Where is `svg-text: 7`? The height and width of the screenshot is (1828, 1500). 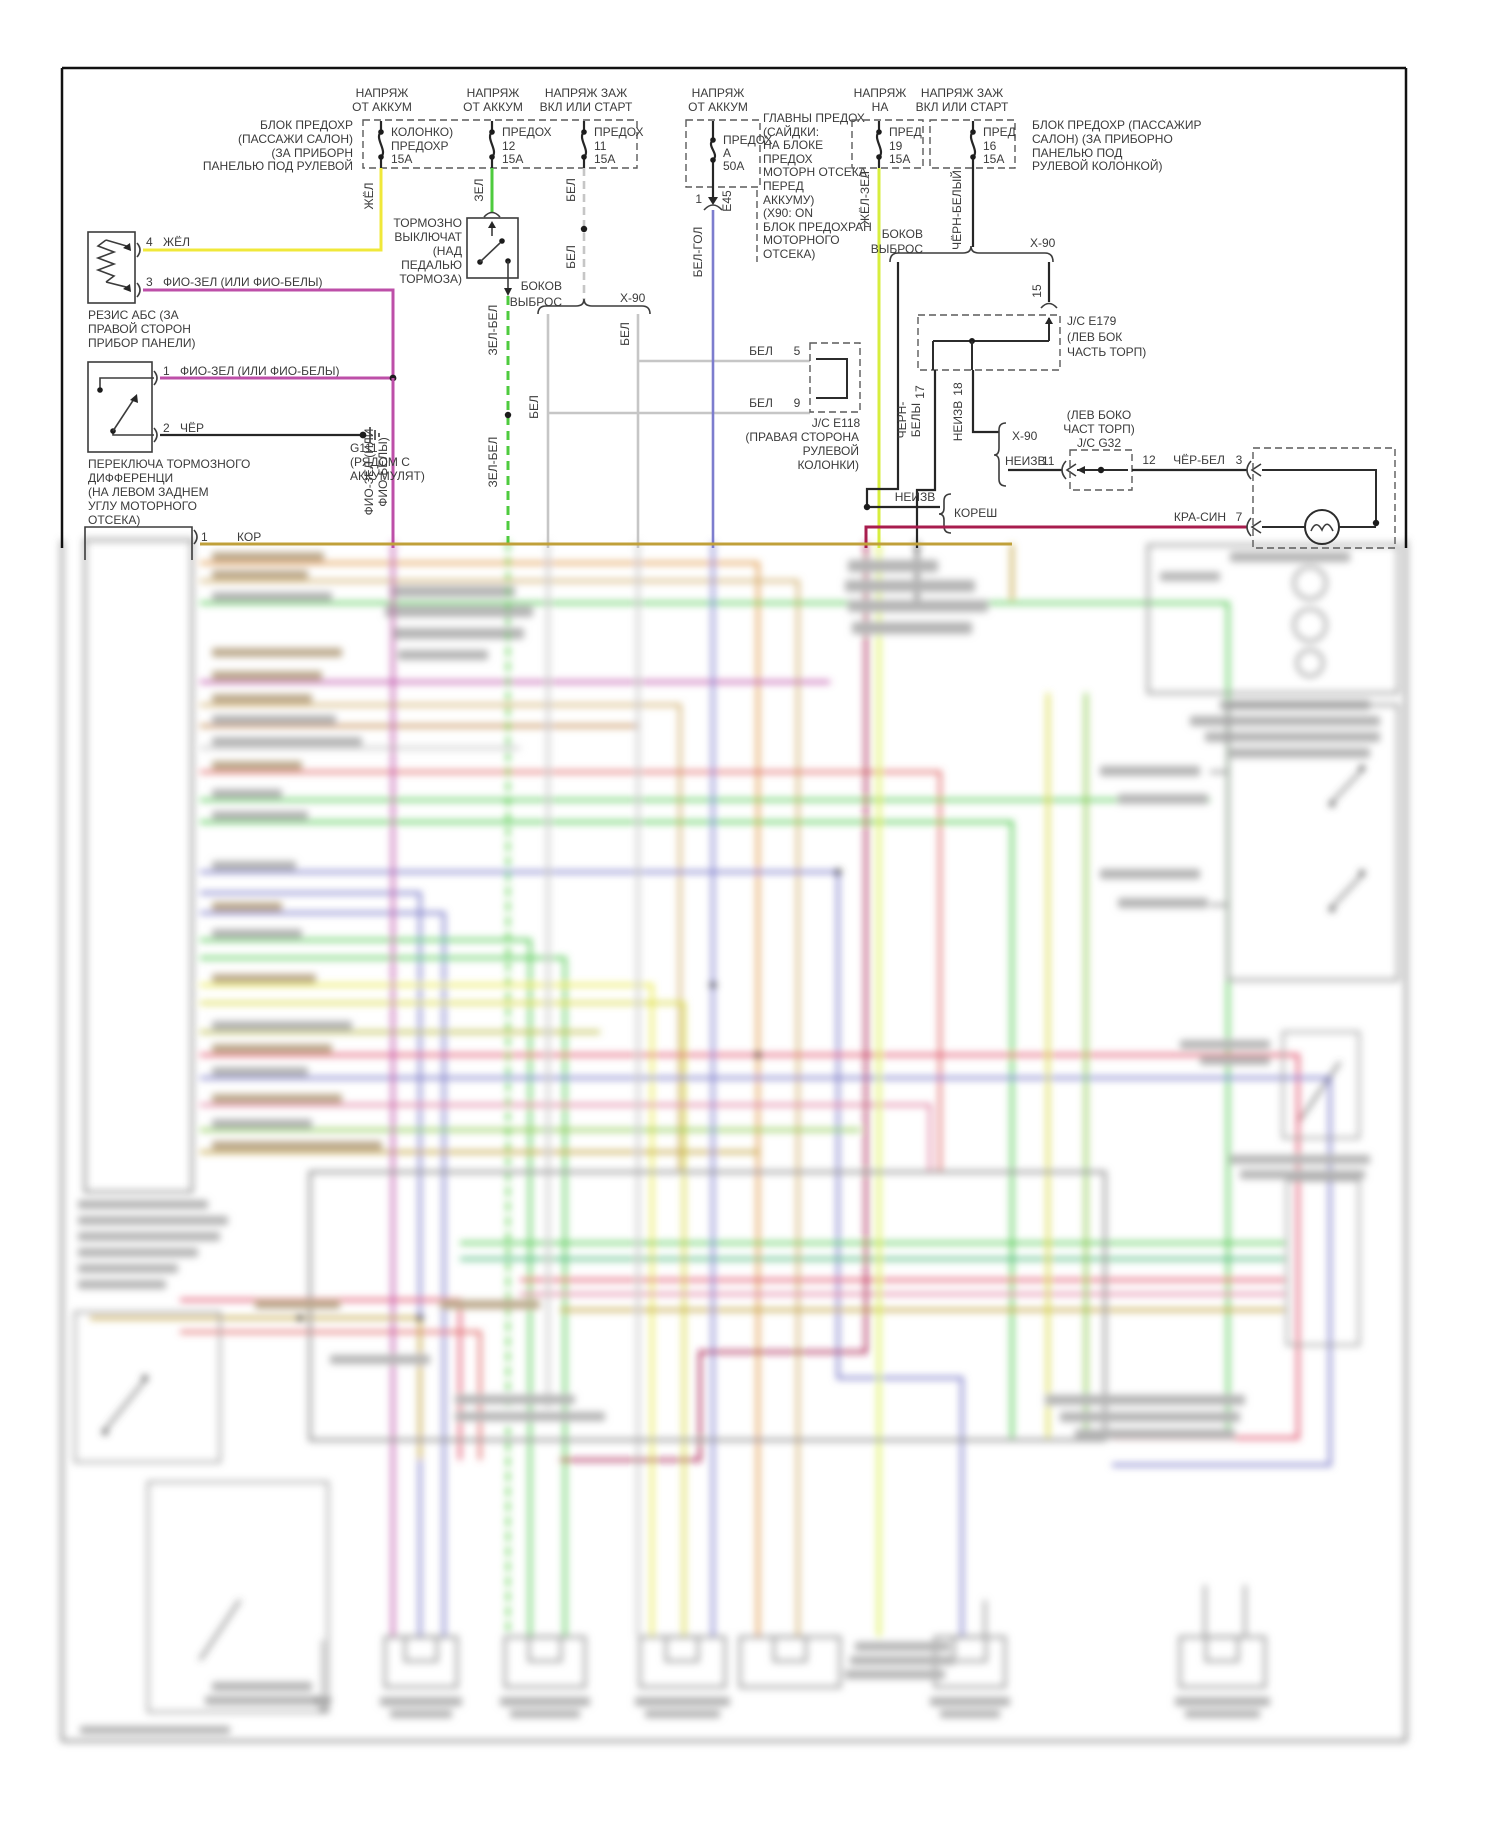 svg-text: 7 is located at coordinates (1239, 517).